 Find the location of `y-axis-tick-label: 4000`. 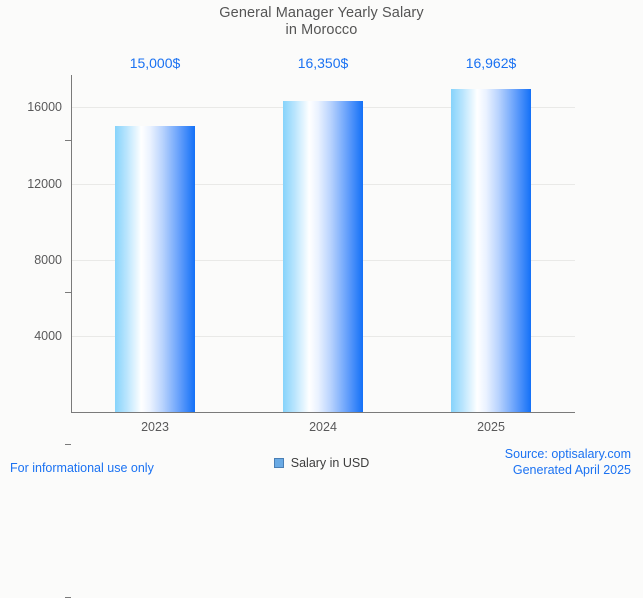

y-axis-tick-label: 4000 is located at coordinates (48, 335).